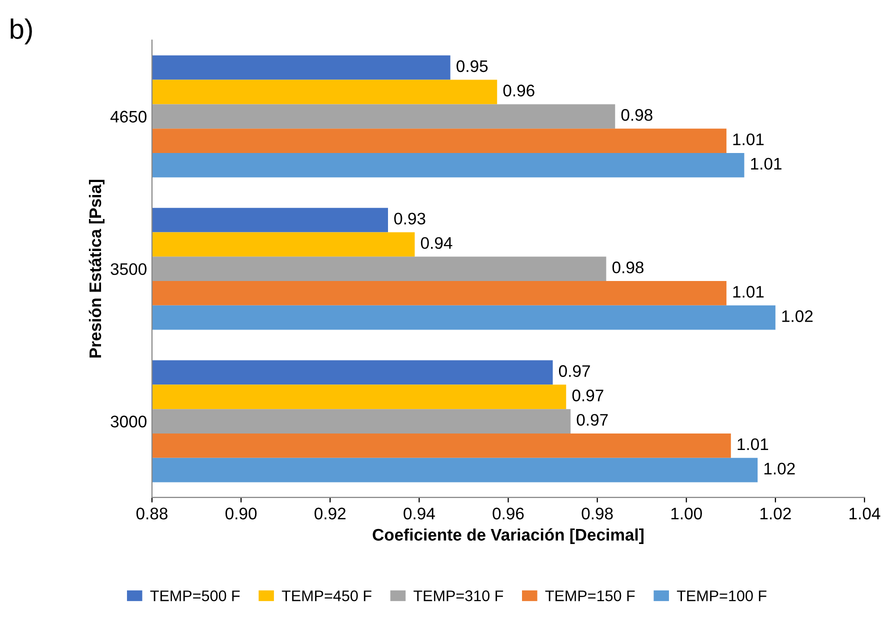 Image resolution: width=894 pixels, height=618 pixels. I want to click on x-tick-label: 1.00, so click(686, 514).